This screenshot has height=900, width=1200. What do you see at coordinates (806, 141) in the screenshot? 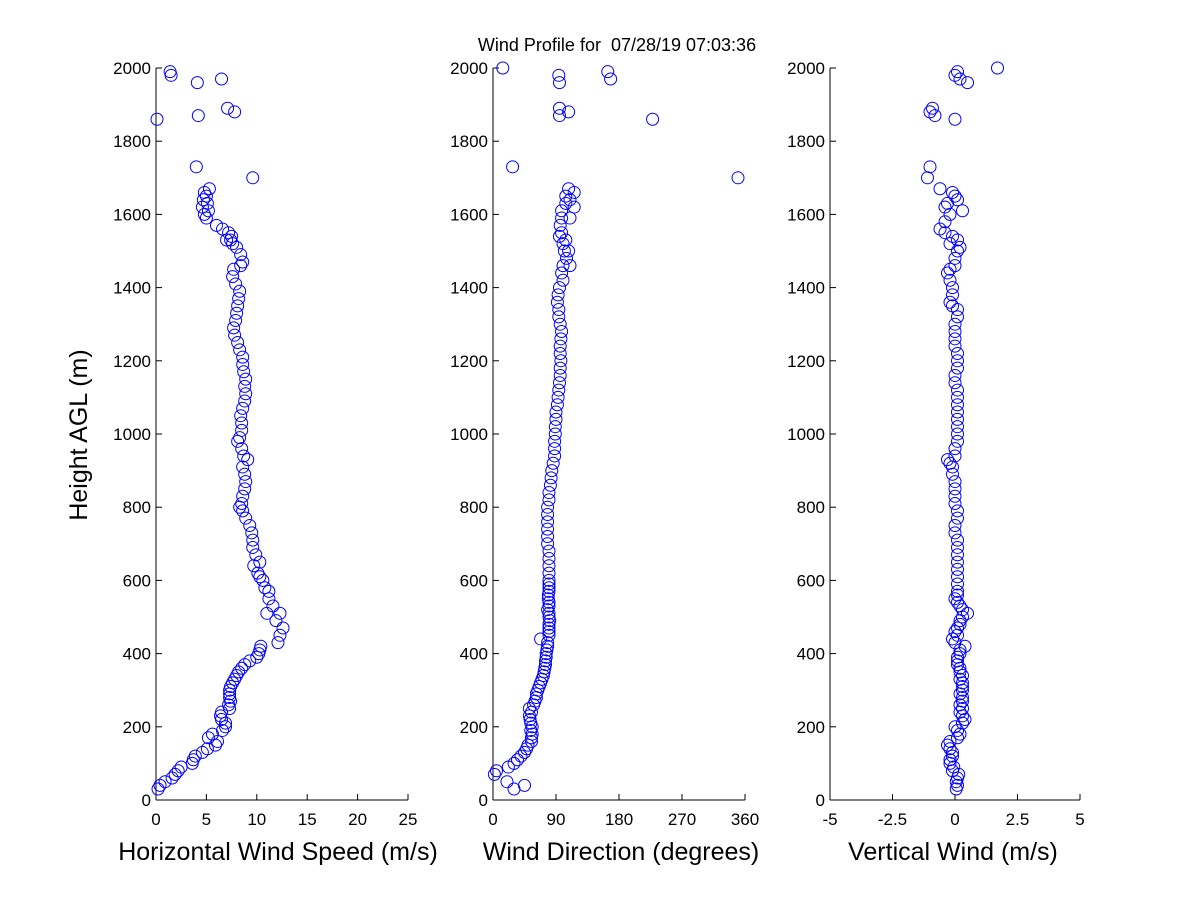
I see `vertical-wind-y-tick-label: 1800` at bounding box center [806, 141].